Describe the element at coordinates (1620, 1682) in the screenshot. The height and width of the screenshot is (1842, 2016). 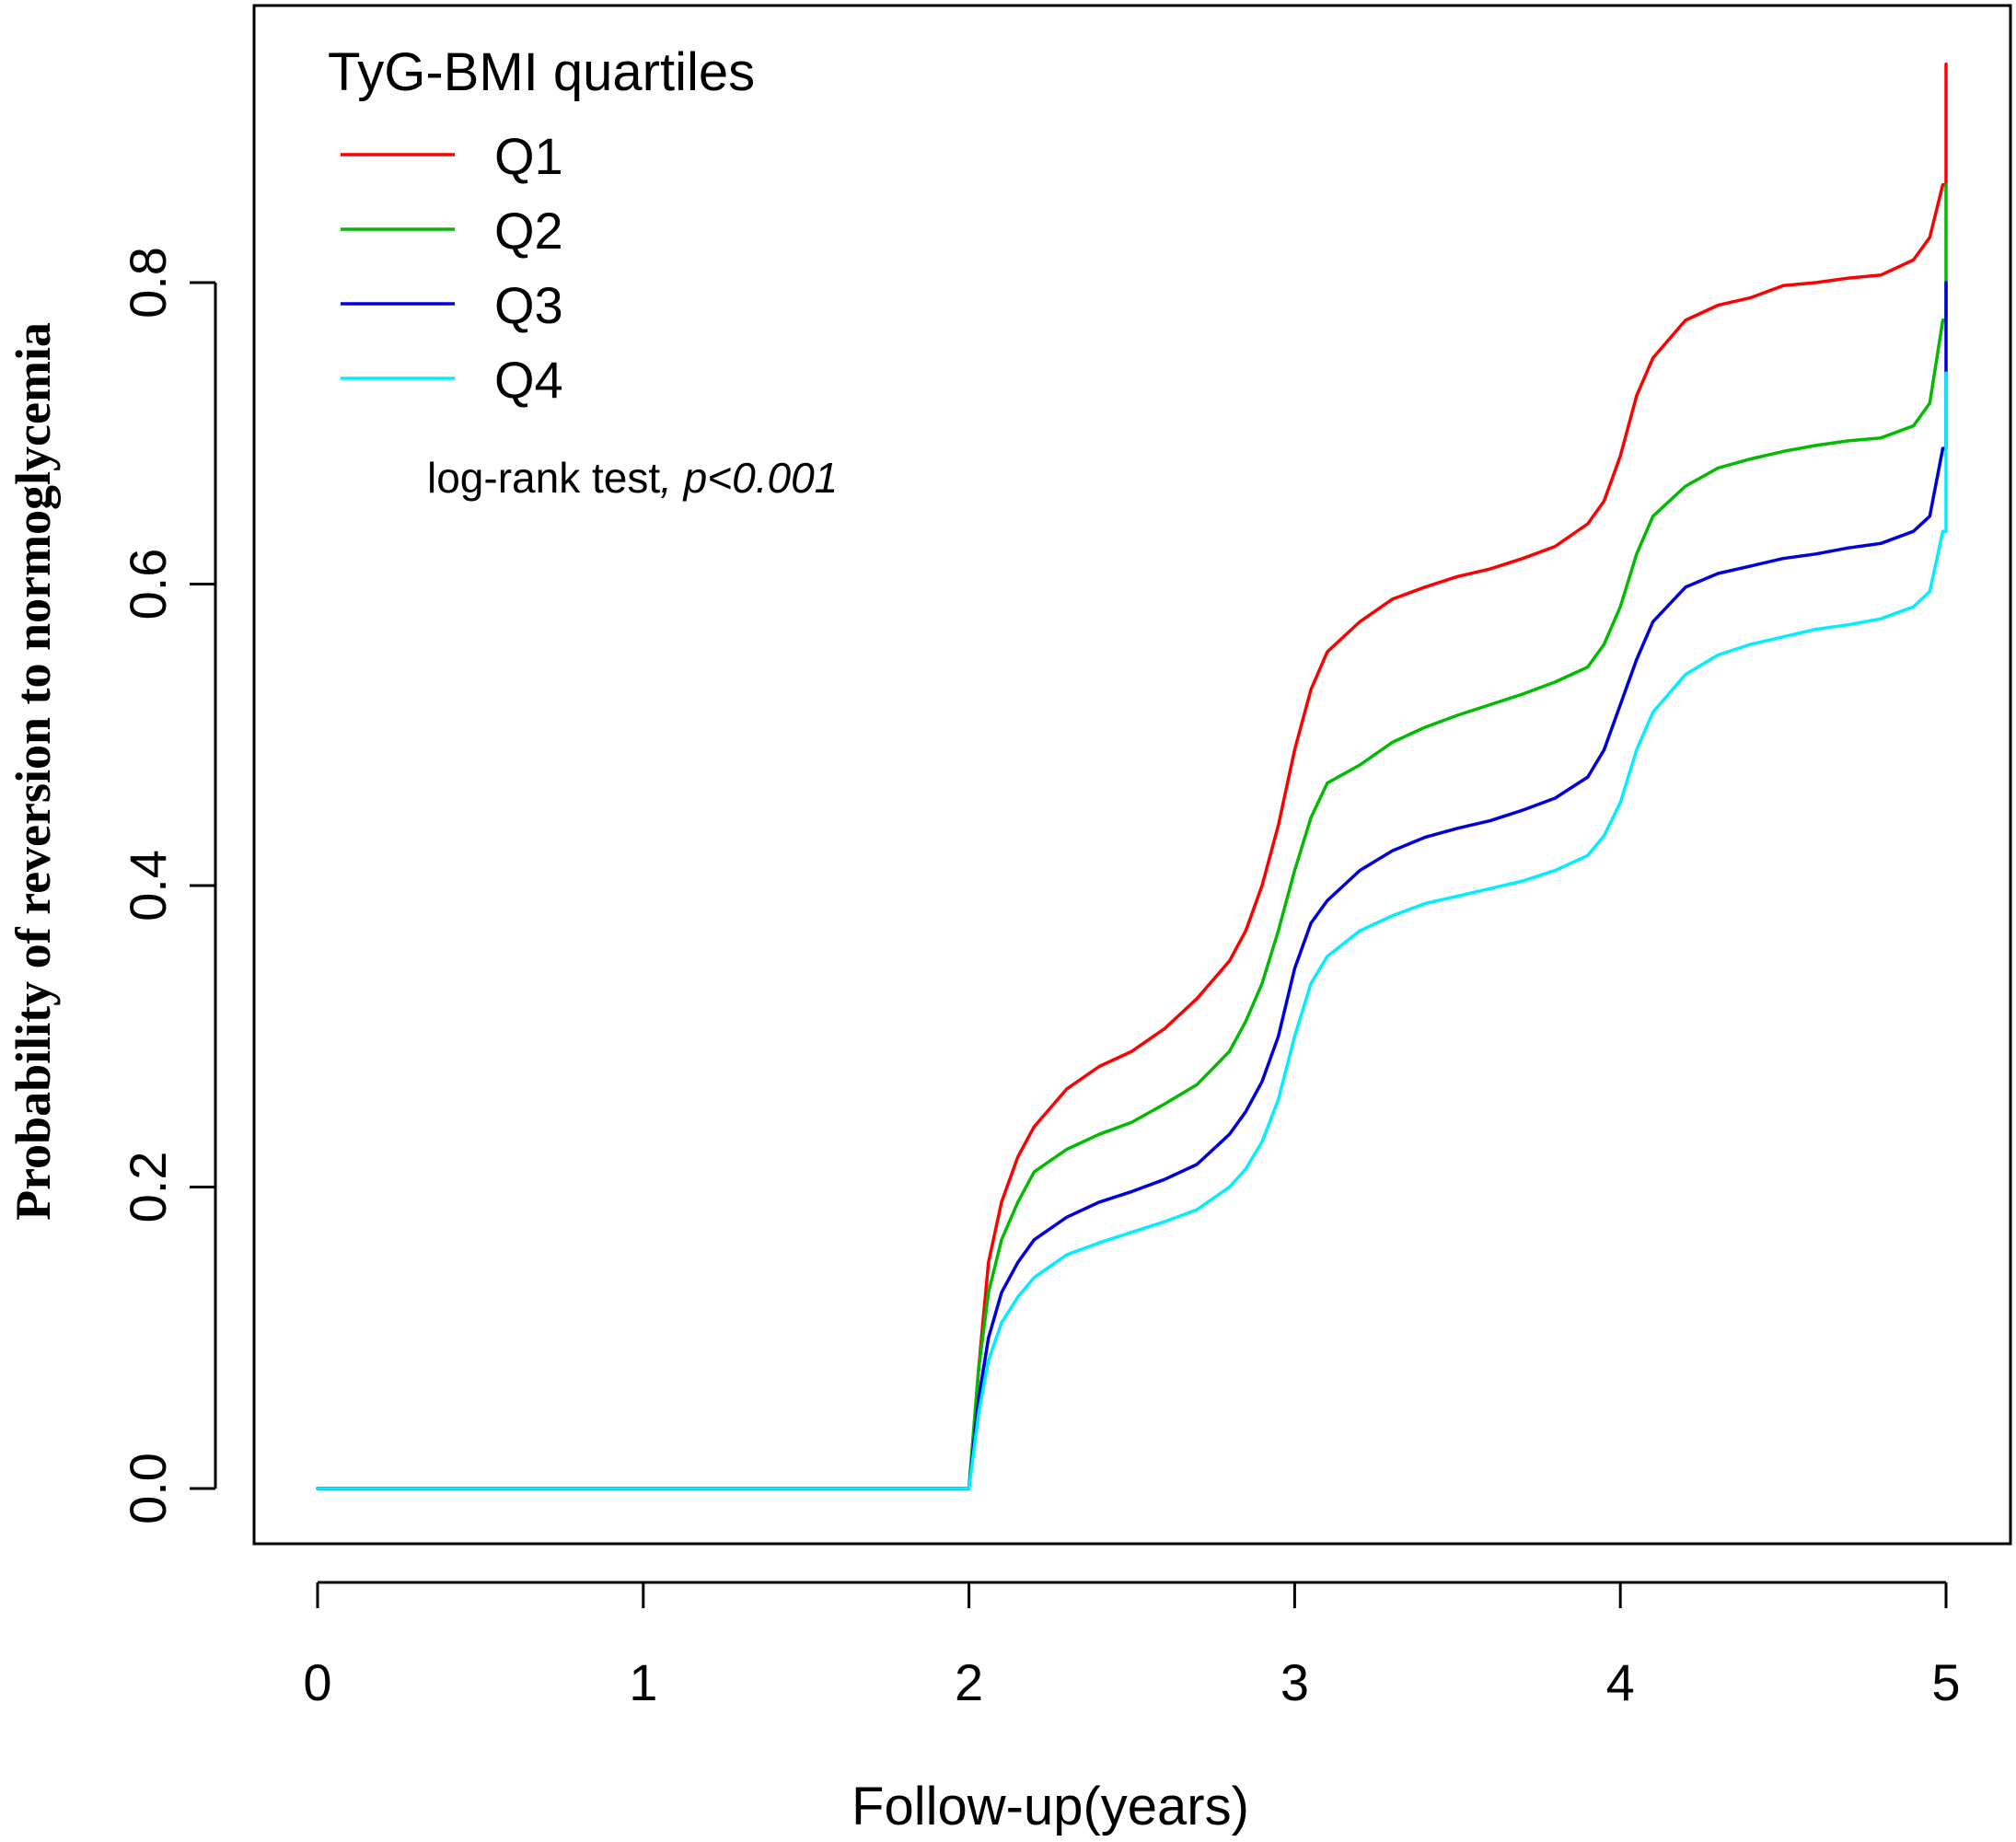
I see `x-tick-label: 4` at that location.